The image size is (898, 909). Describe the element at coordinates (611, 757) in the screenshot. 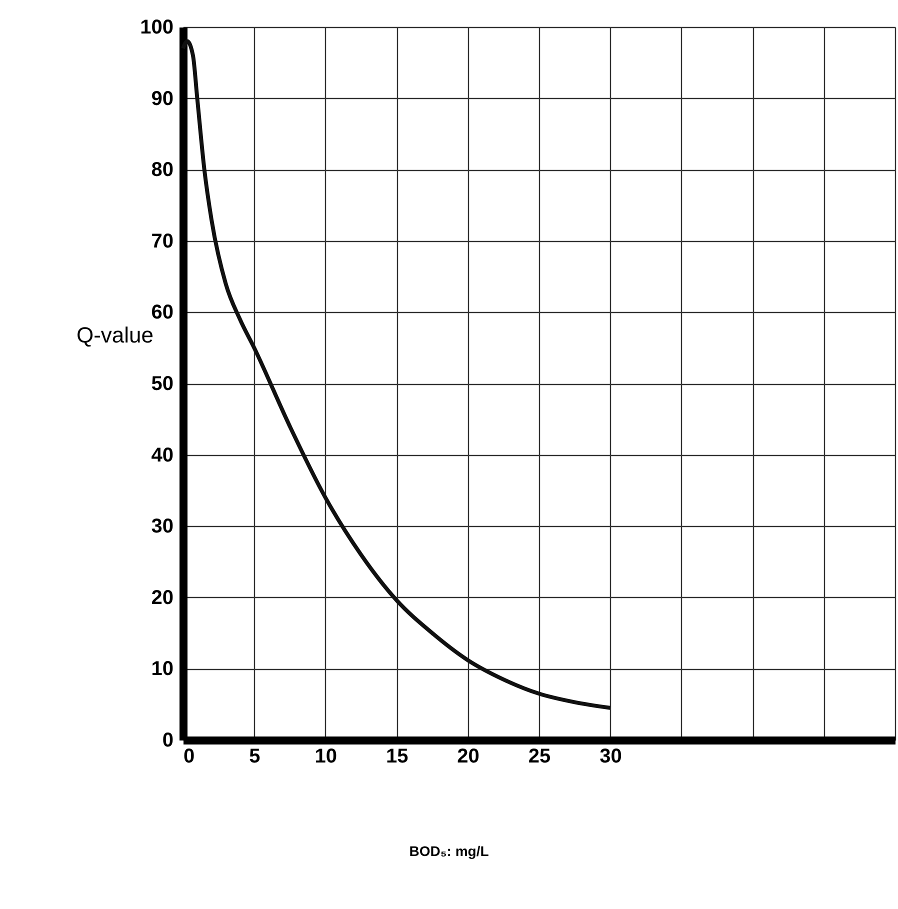

I see `x-tick-label: 30` at that location.